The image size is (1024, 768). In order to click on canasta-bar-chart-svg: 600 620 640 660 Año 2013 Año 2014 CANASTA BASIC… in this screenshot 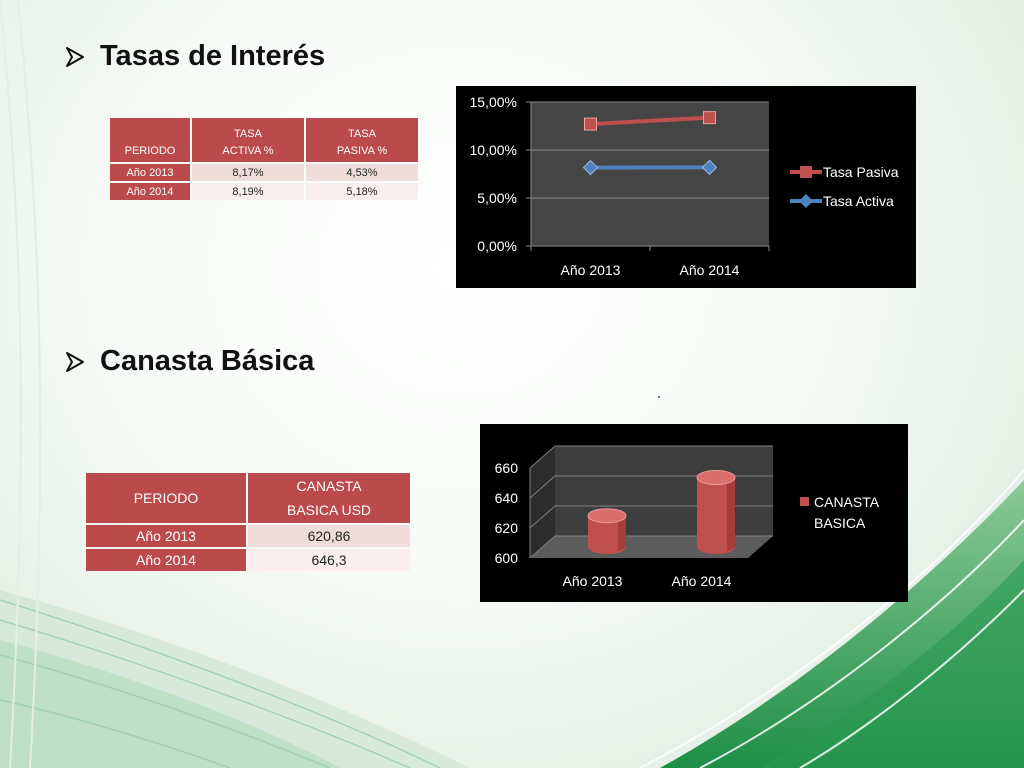, I will do `click(687, 517)`.